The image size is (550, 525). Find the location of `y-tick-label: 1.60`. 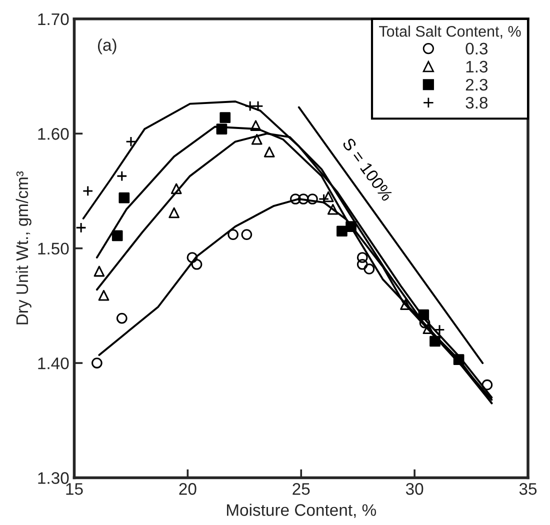

y-tick-label: 1.60 is located at coordinates (53, 134).